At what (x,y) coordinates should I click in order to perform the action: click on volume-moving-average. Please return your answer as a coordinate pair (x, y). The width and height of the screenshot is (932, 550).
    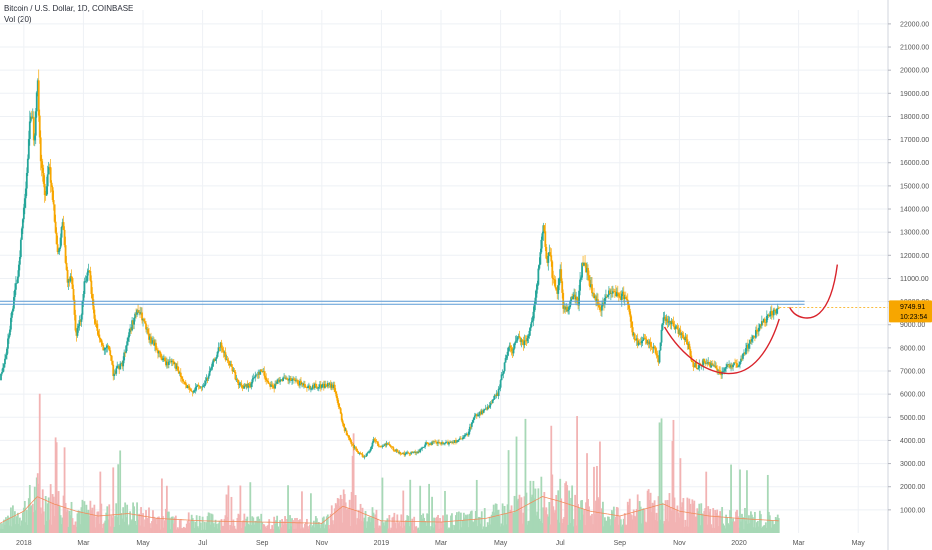
    Looking at the image, I should click on (389, 510).